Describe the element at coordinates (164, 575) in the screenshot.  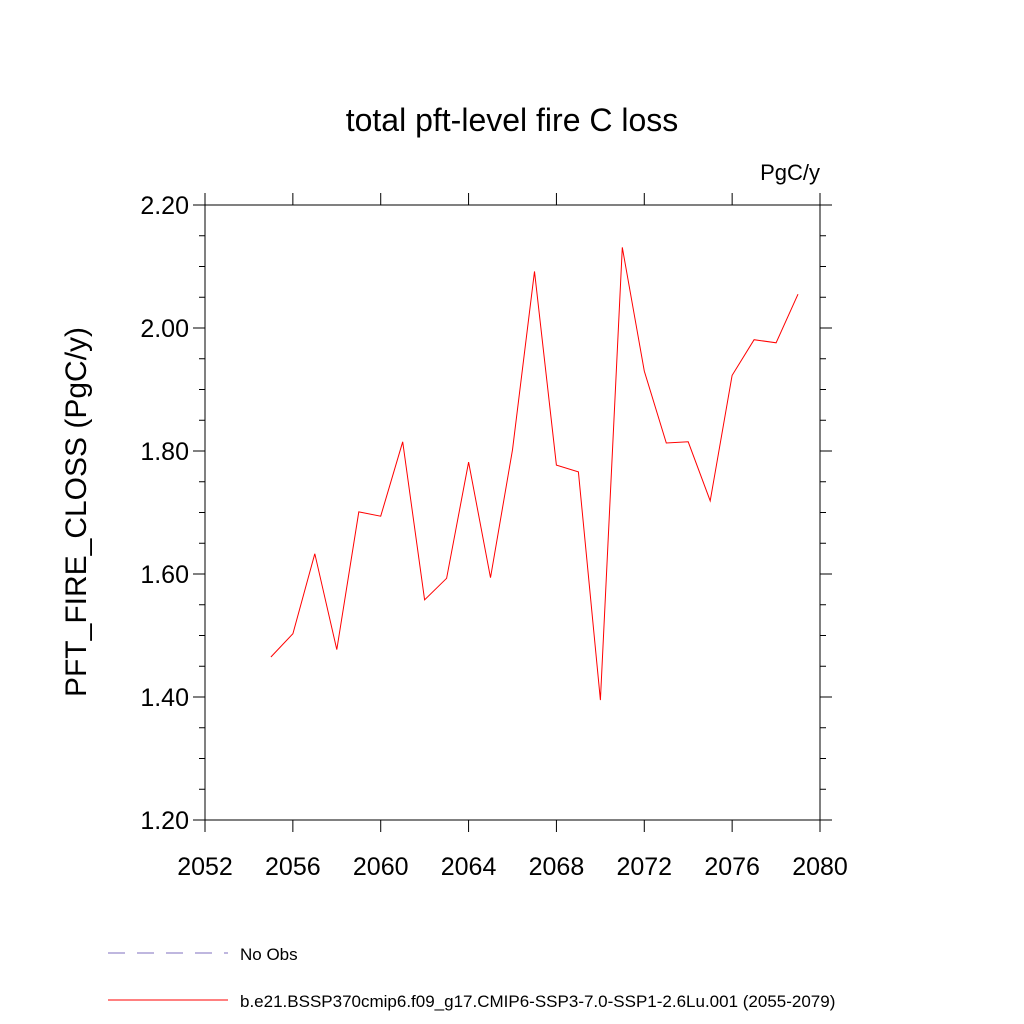
I see `y-tick-label: 1.60` at that location.